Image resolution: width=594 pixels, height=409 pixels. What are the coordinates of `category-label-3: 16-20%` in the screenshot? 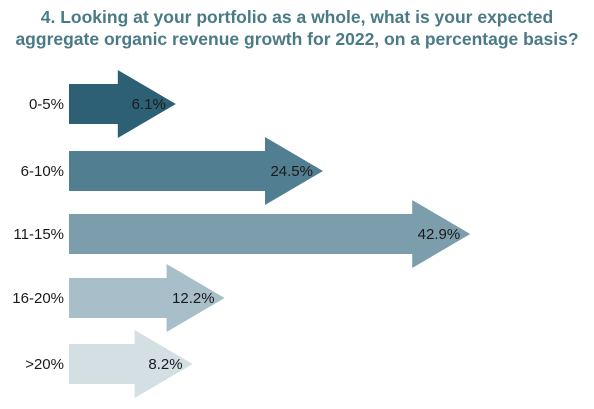 It's located at (38, 298).